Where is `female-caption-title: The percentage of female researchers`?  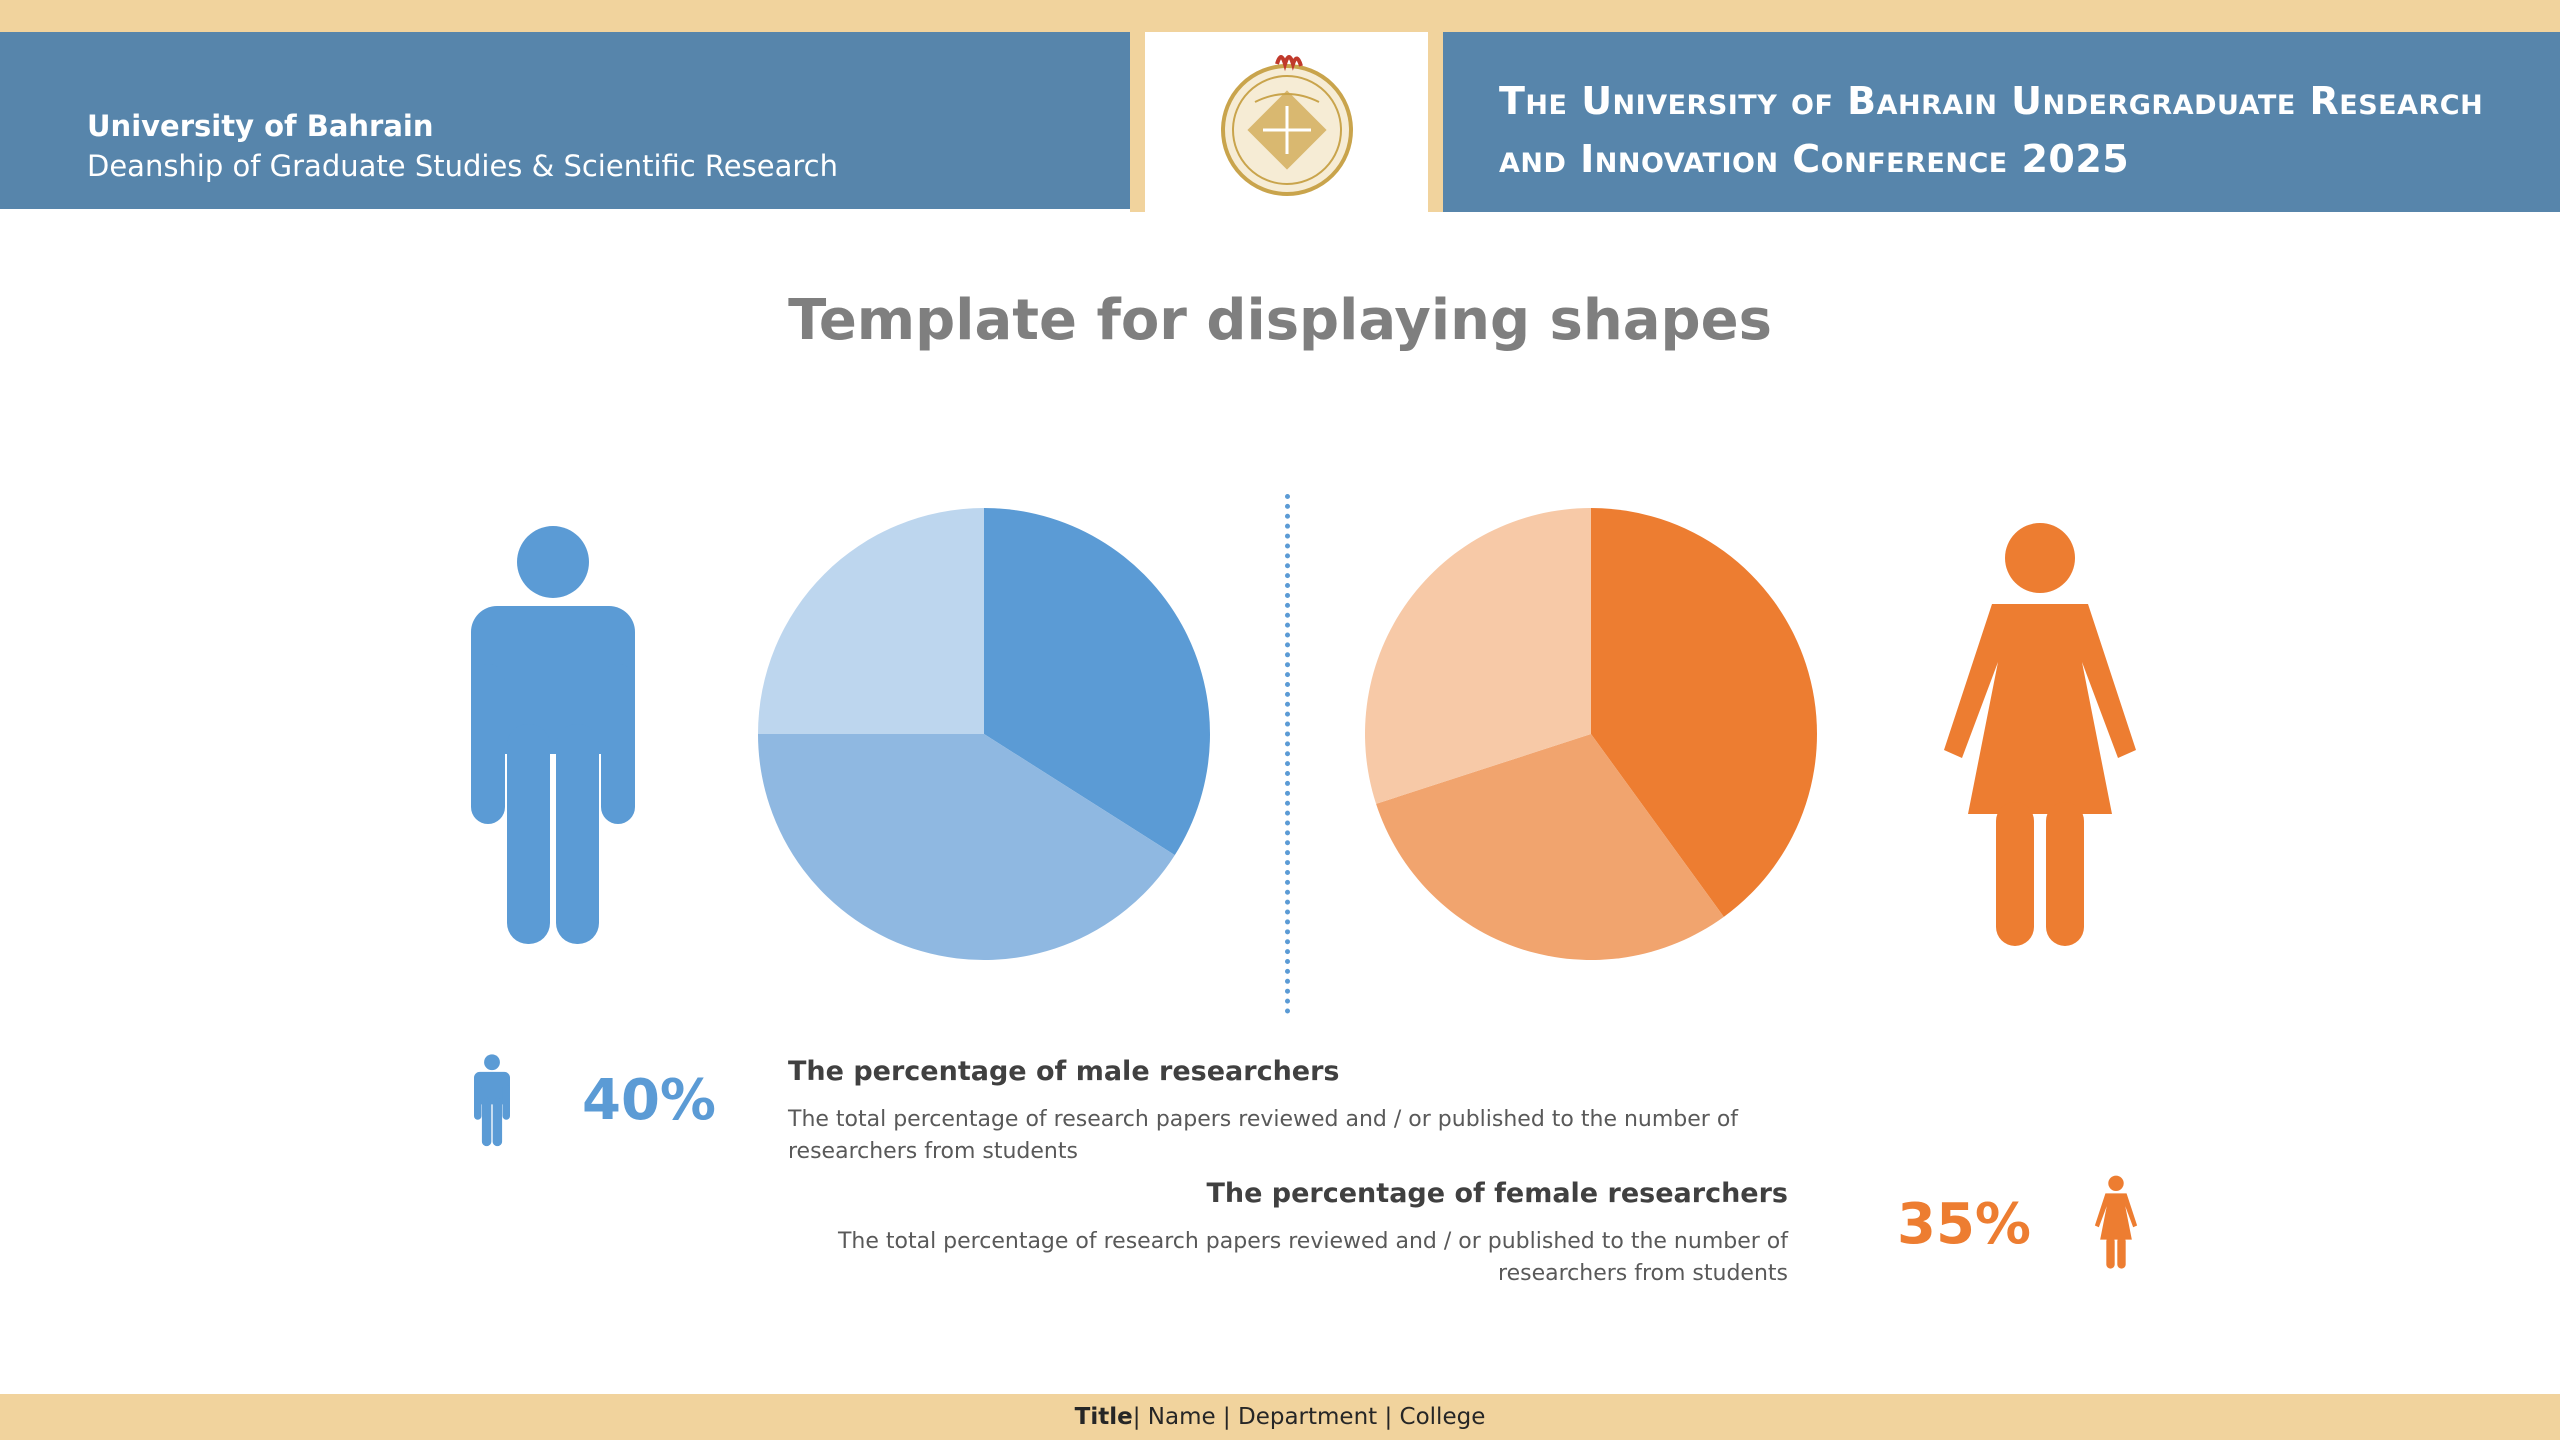
female-caption-title: The percentage of female researchers is located at coordinates (1497, 1193).